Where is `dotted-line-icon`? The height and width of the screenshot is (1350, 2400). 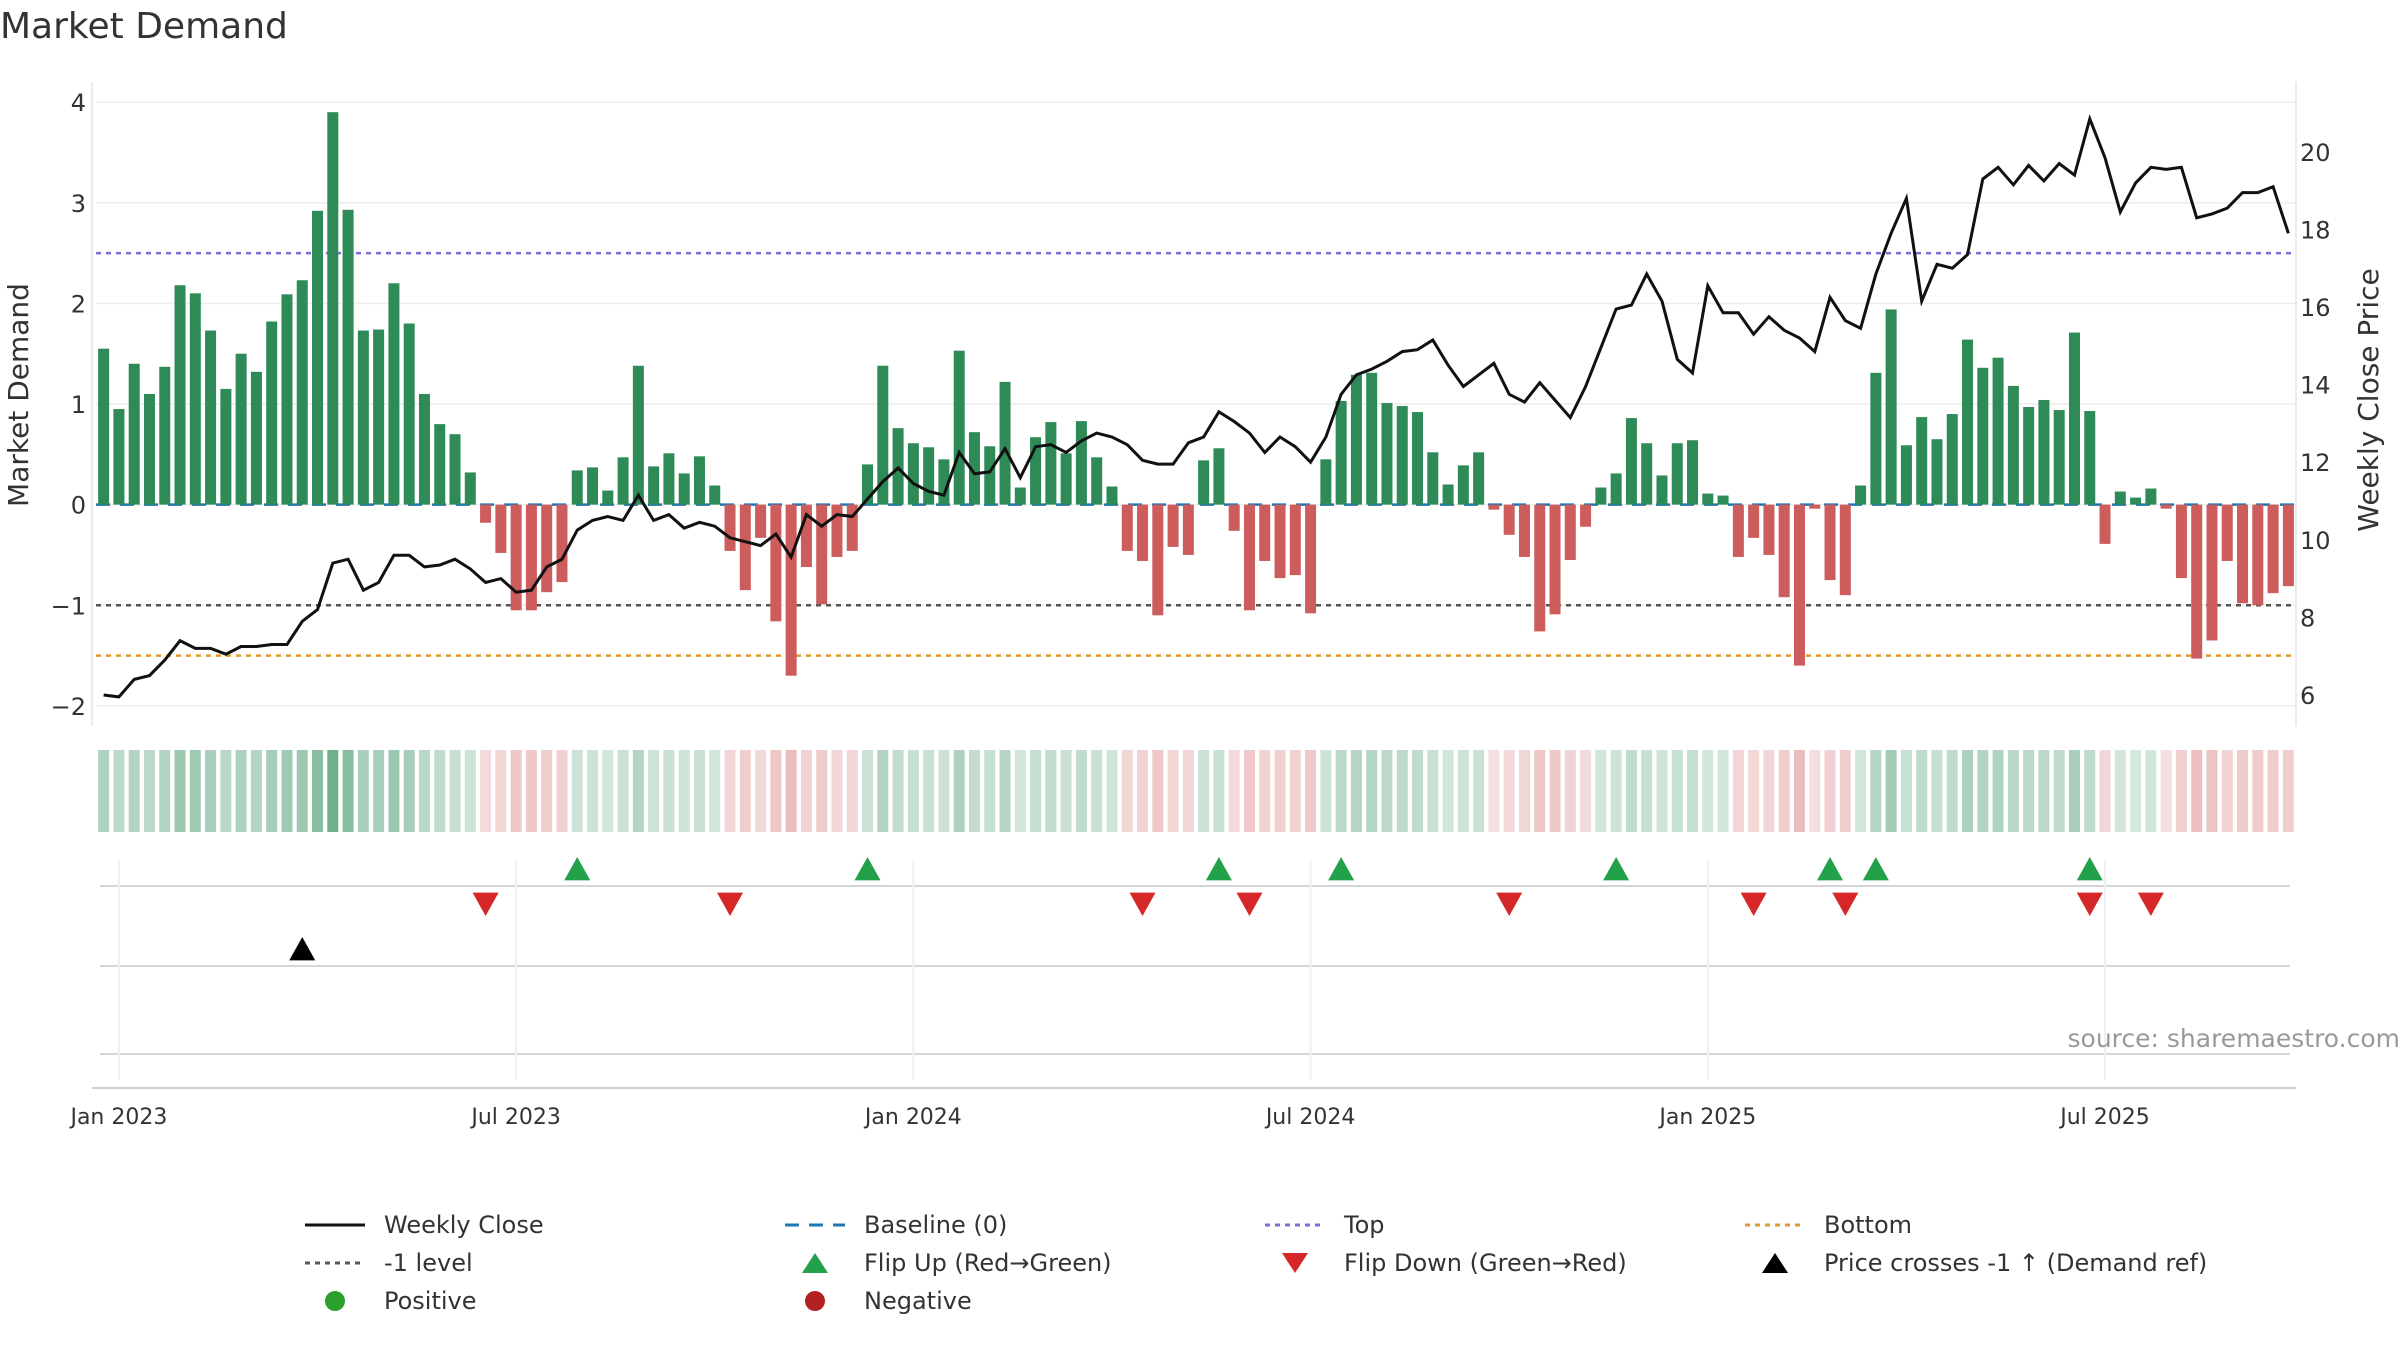 dotted-line-icon is located at coordinates (1295, 1225).